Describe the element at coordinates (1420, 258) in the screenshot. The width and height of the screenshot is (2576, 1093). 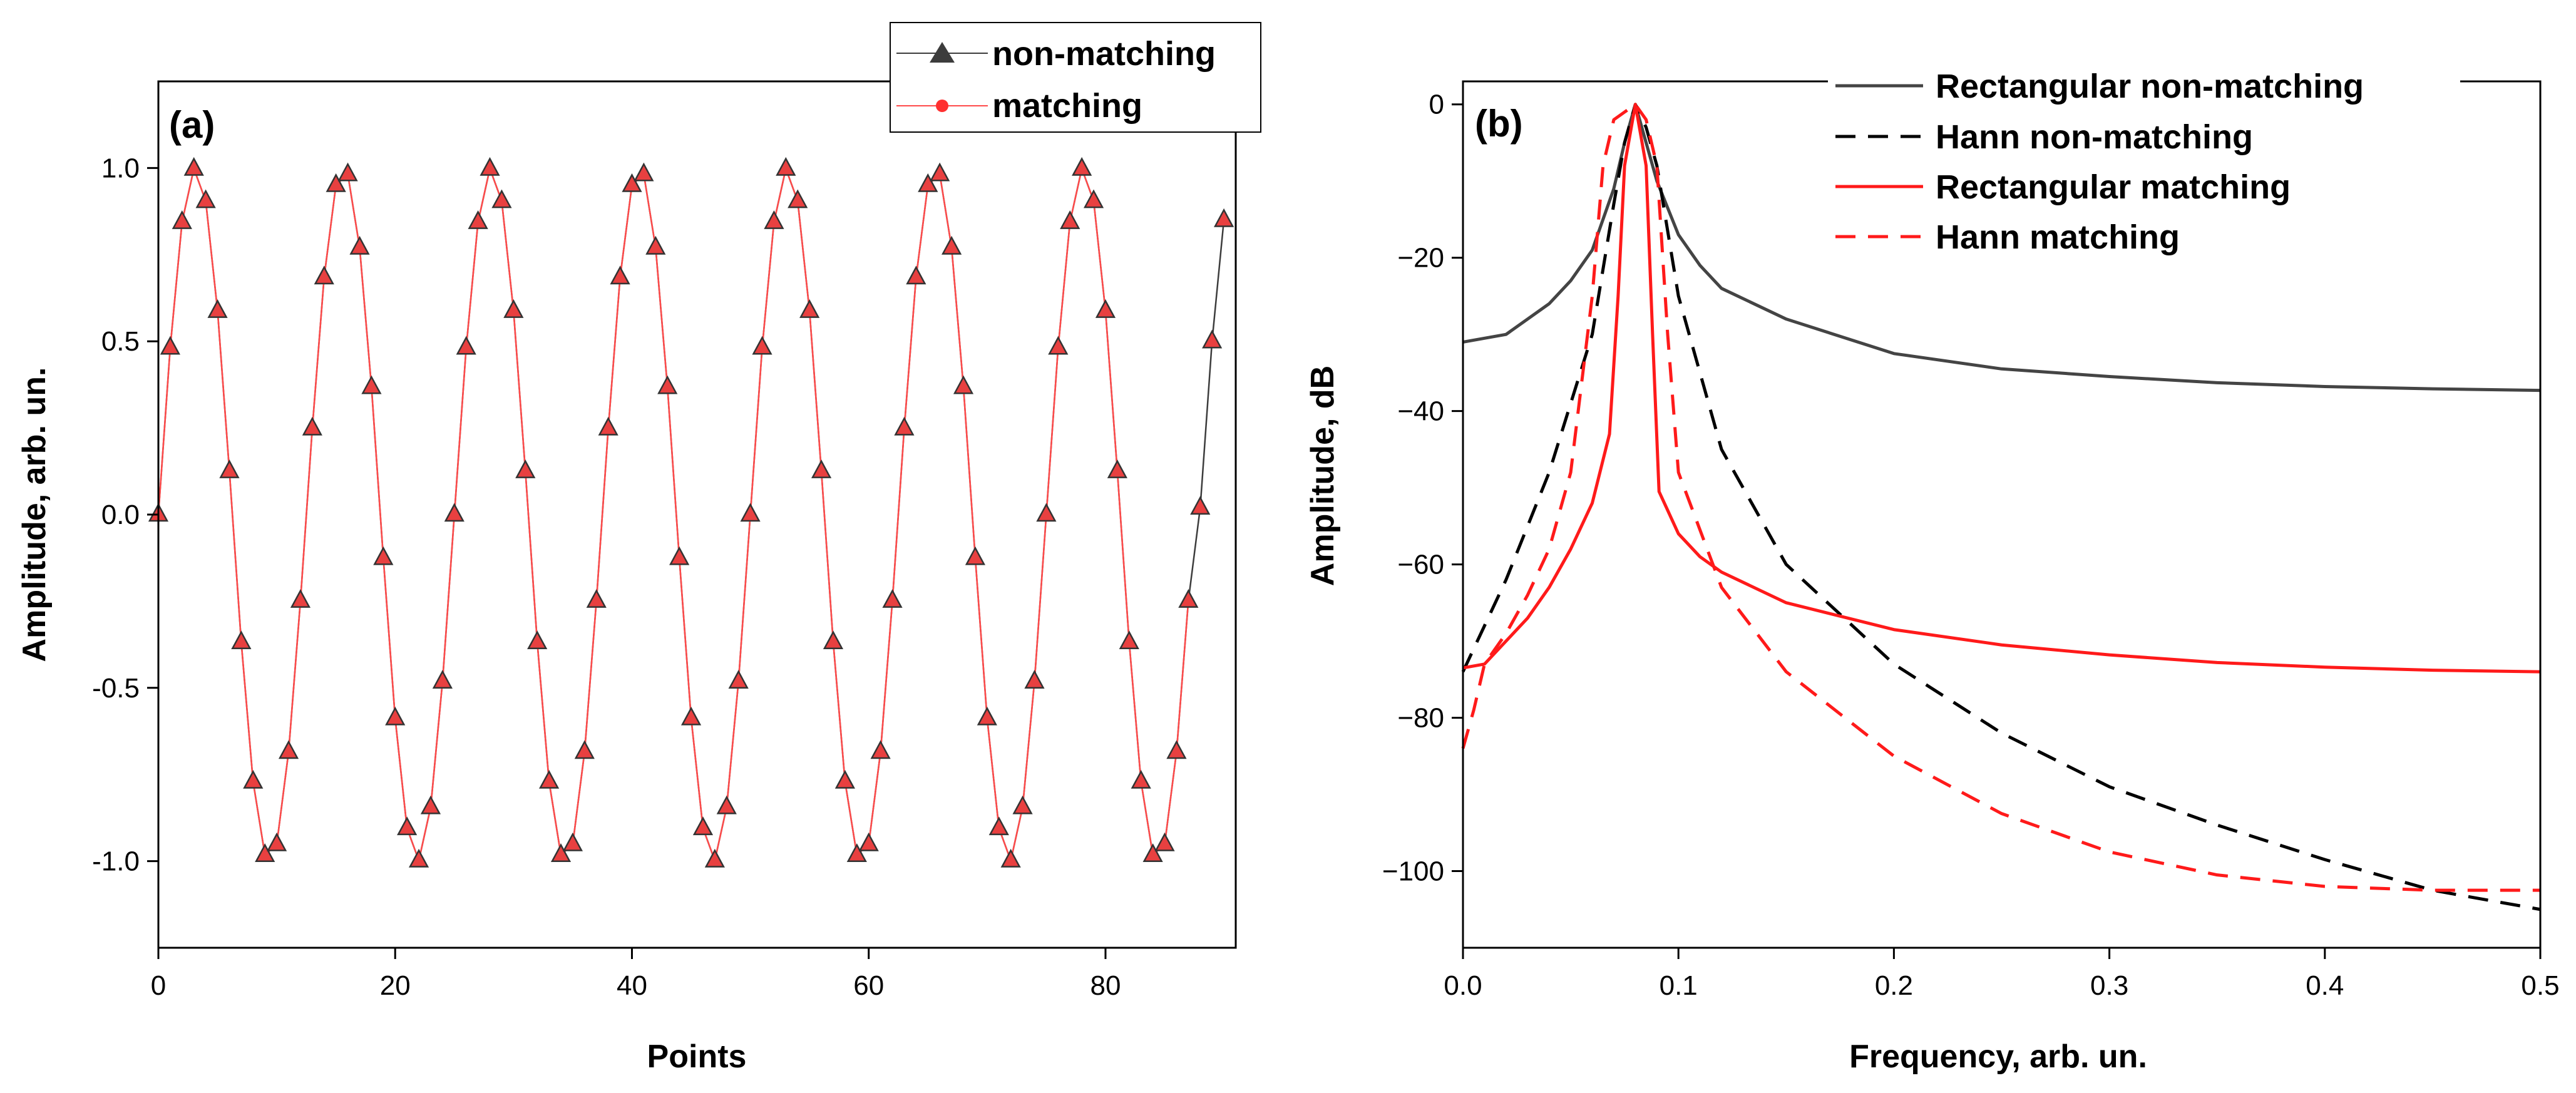
I see `panel-b-y-tick-label: −20` at that location.